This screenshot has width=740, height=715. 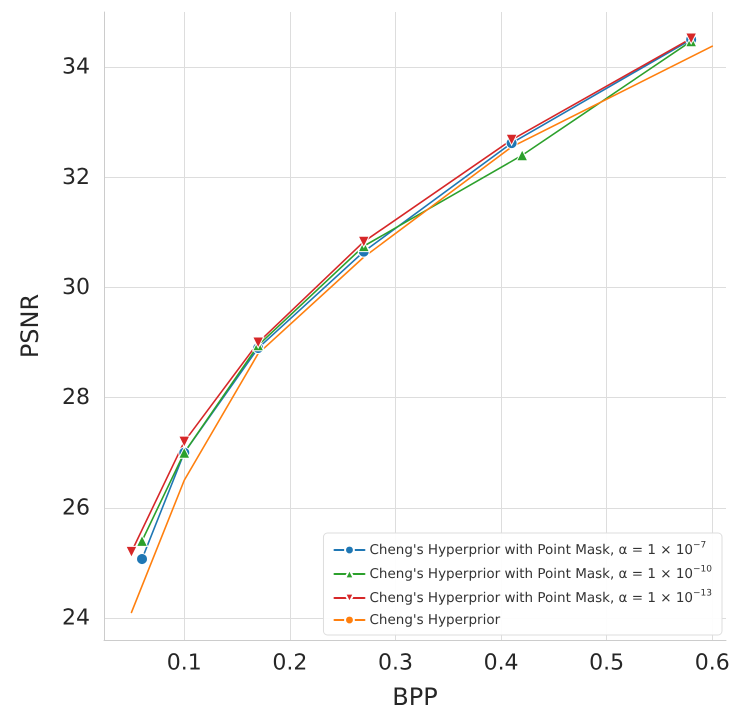 What do you see at coordinates (501, 663) in the screenshot?
I see `x-tick-label: 0.4` at bounding box center [501, 663].